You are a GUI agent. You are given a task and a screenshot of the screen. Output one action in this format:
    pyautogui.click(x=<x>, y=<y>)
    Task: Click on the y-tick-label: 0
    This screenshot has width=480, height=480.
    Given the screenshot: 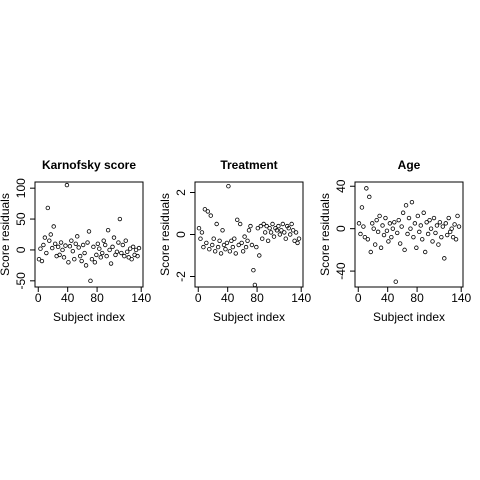 What is the action you would take?
    pyautogui.click(x=21, y=249)
    